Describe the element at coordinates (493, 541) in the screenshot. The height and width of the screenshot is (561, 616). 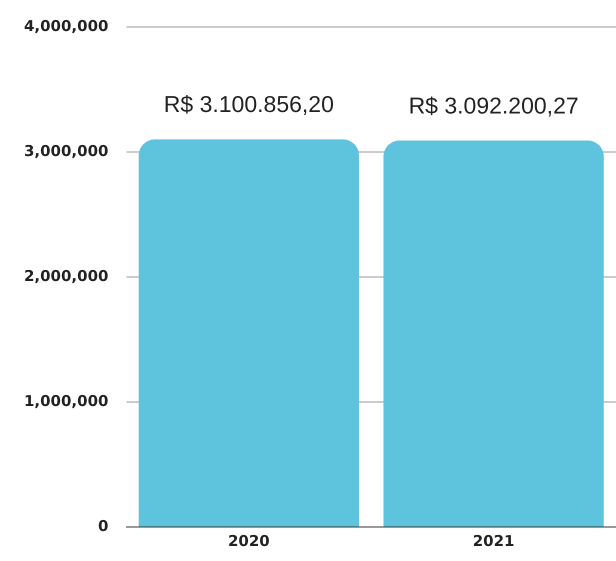
I see `x-tick-label: 2021` at that location.